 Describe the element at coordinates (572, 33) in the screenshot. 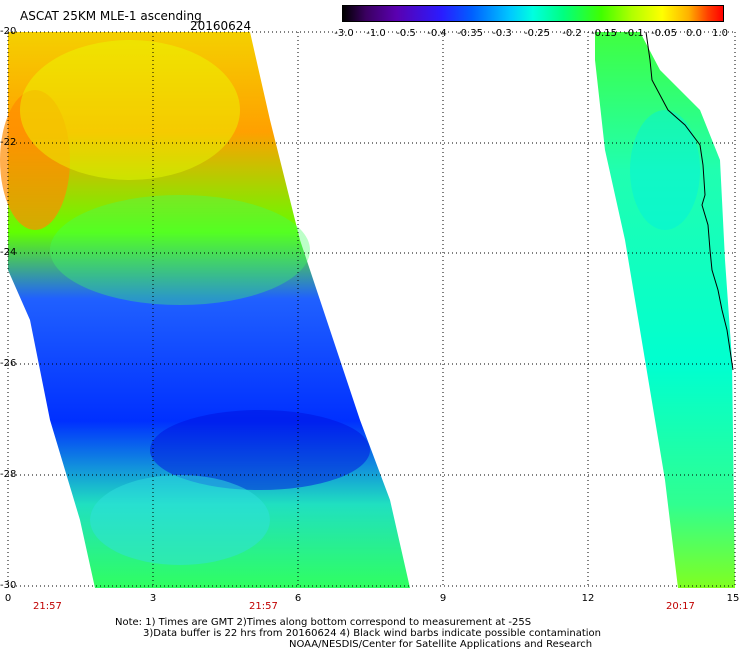

I see `colorbar-label: -0.2` at that location.